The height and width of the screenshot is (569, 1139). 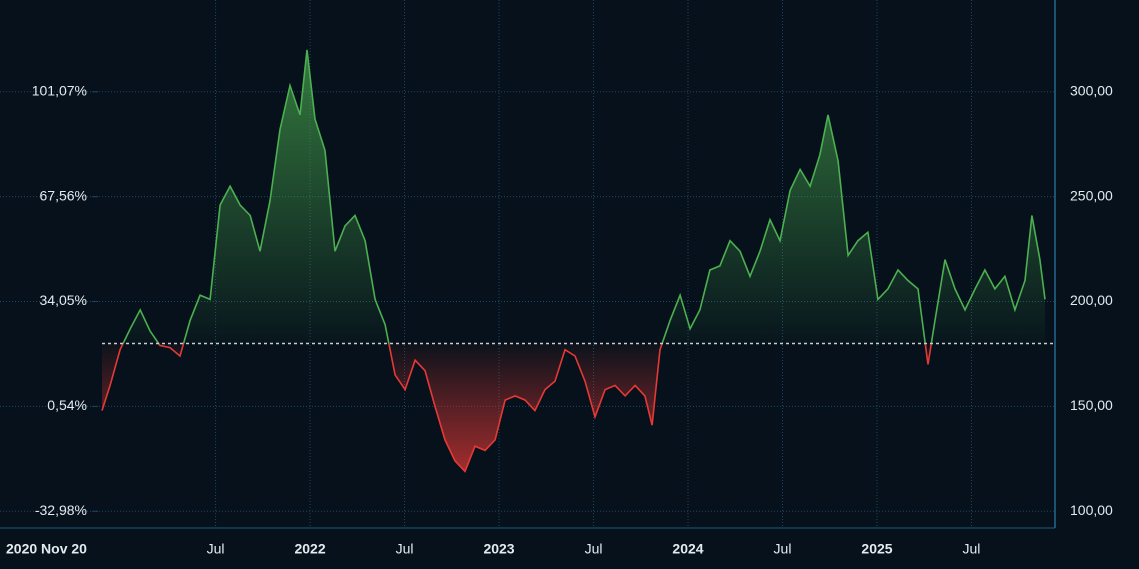 I want to click on y-tick-label: 100,00, so click(x=1091, y=510).